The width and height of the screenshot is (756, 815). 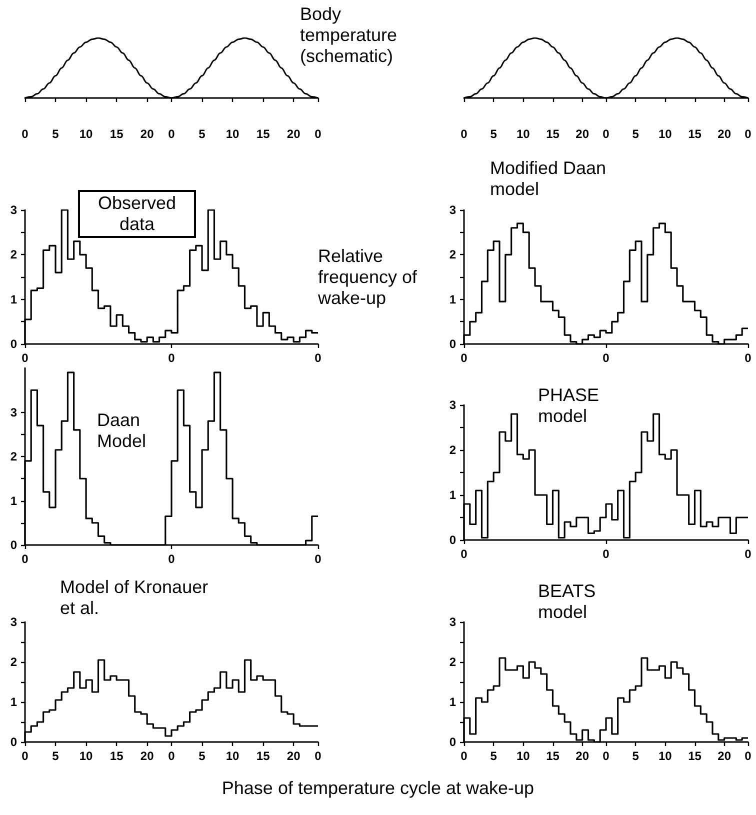 I want to click on chart-title: Body temperature (schematic), so click(x=349, y=35).